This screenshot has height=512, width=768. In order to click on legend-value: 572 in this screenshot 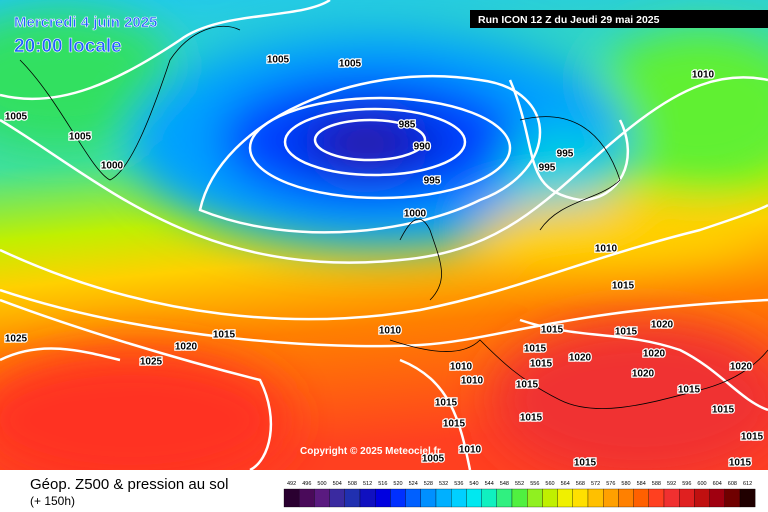, I will do `click(595, 484)`.